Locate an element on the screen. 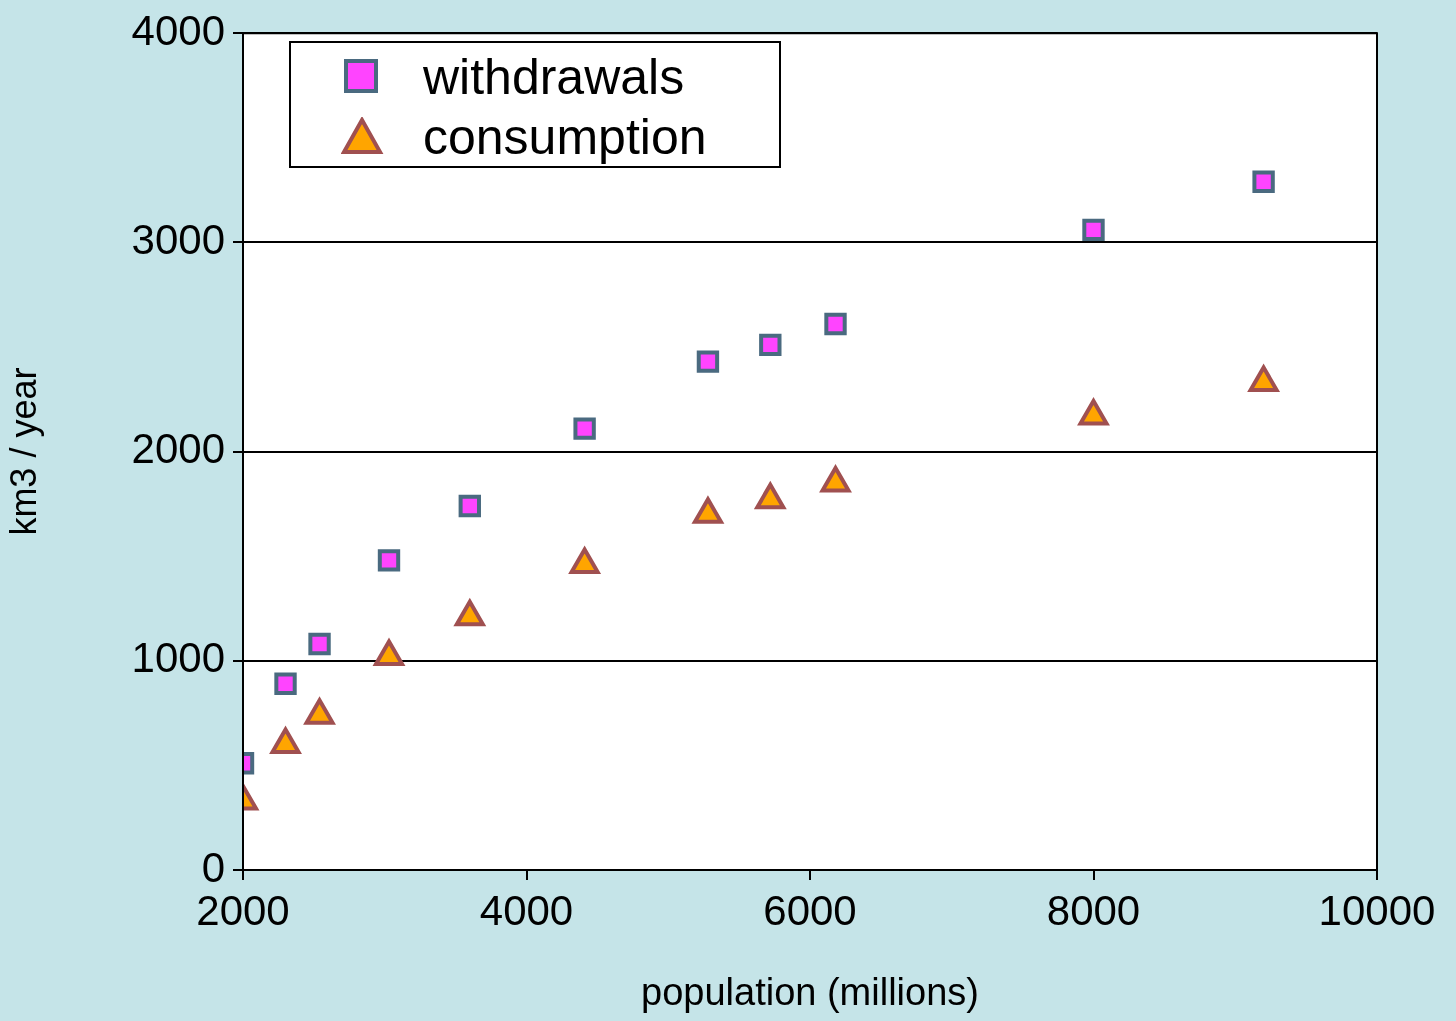 The height and width of the screenshot is (1021, 1456). y-tick-label: 3000 is located at coordinates (178, 239).